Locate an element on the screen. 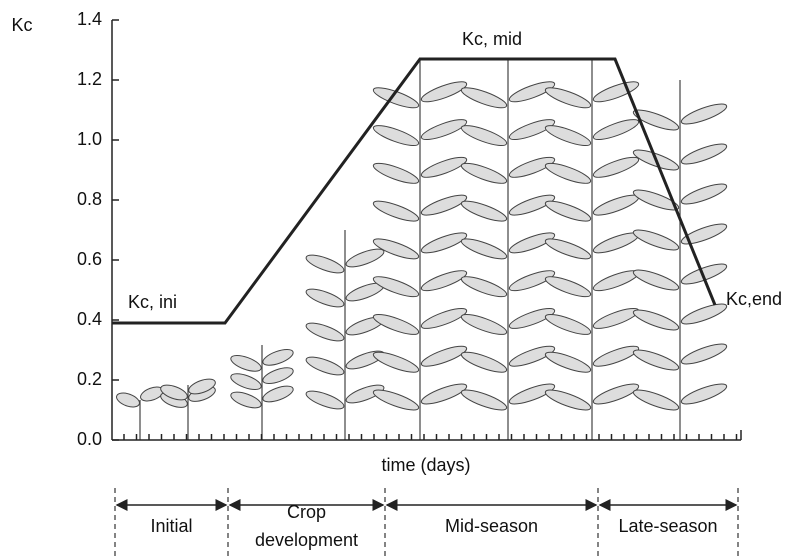 The height and width of the screenshot is (559, 802). stage-label-line: development is located at coordinates (306, 540).